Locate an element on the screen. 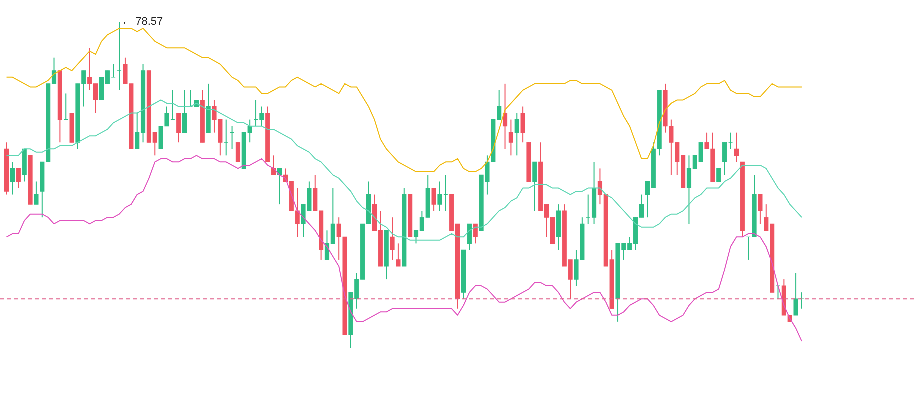 This screenshot has height=418, width=914. annotation: ← 78.57 is located at coordinates (143, 22).